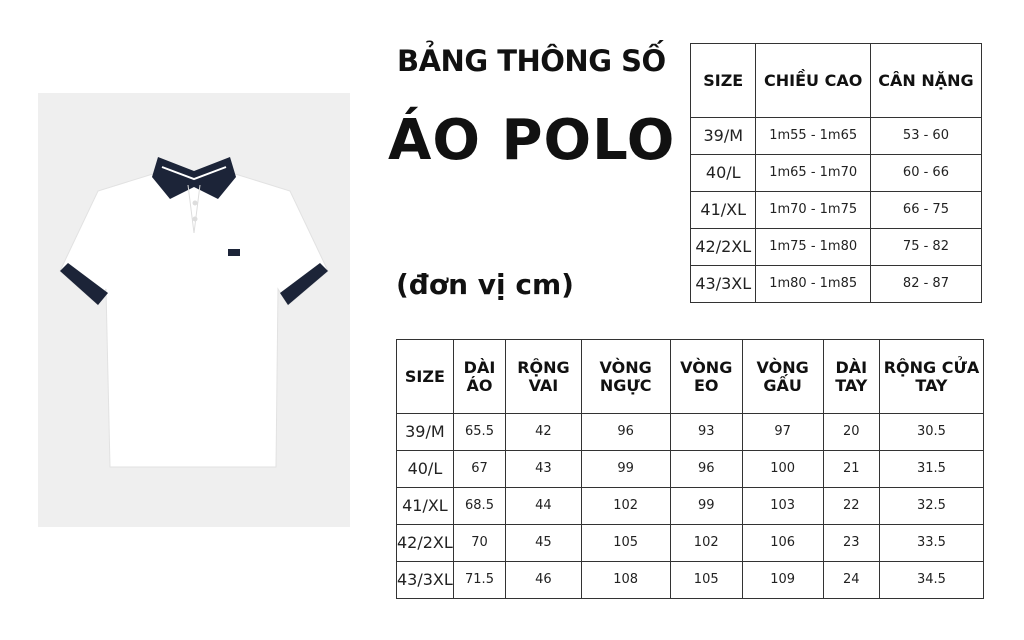  Describe the element at coordinates (931, 506) in the screenshot. I see `value-cell: 32.5` at that location.